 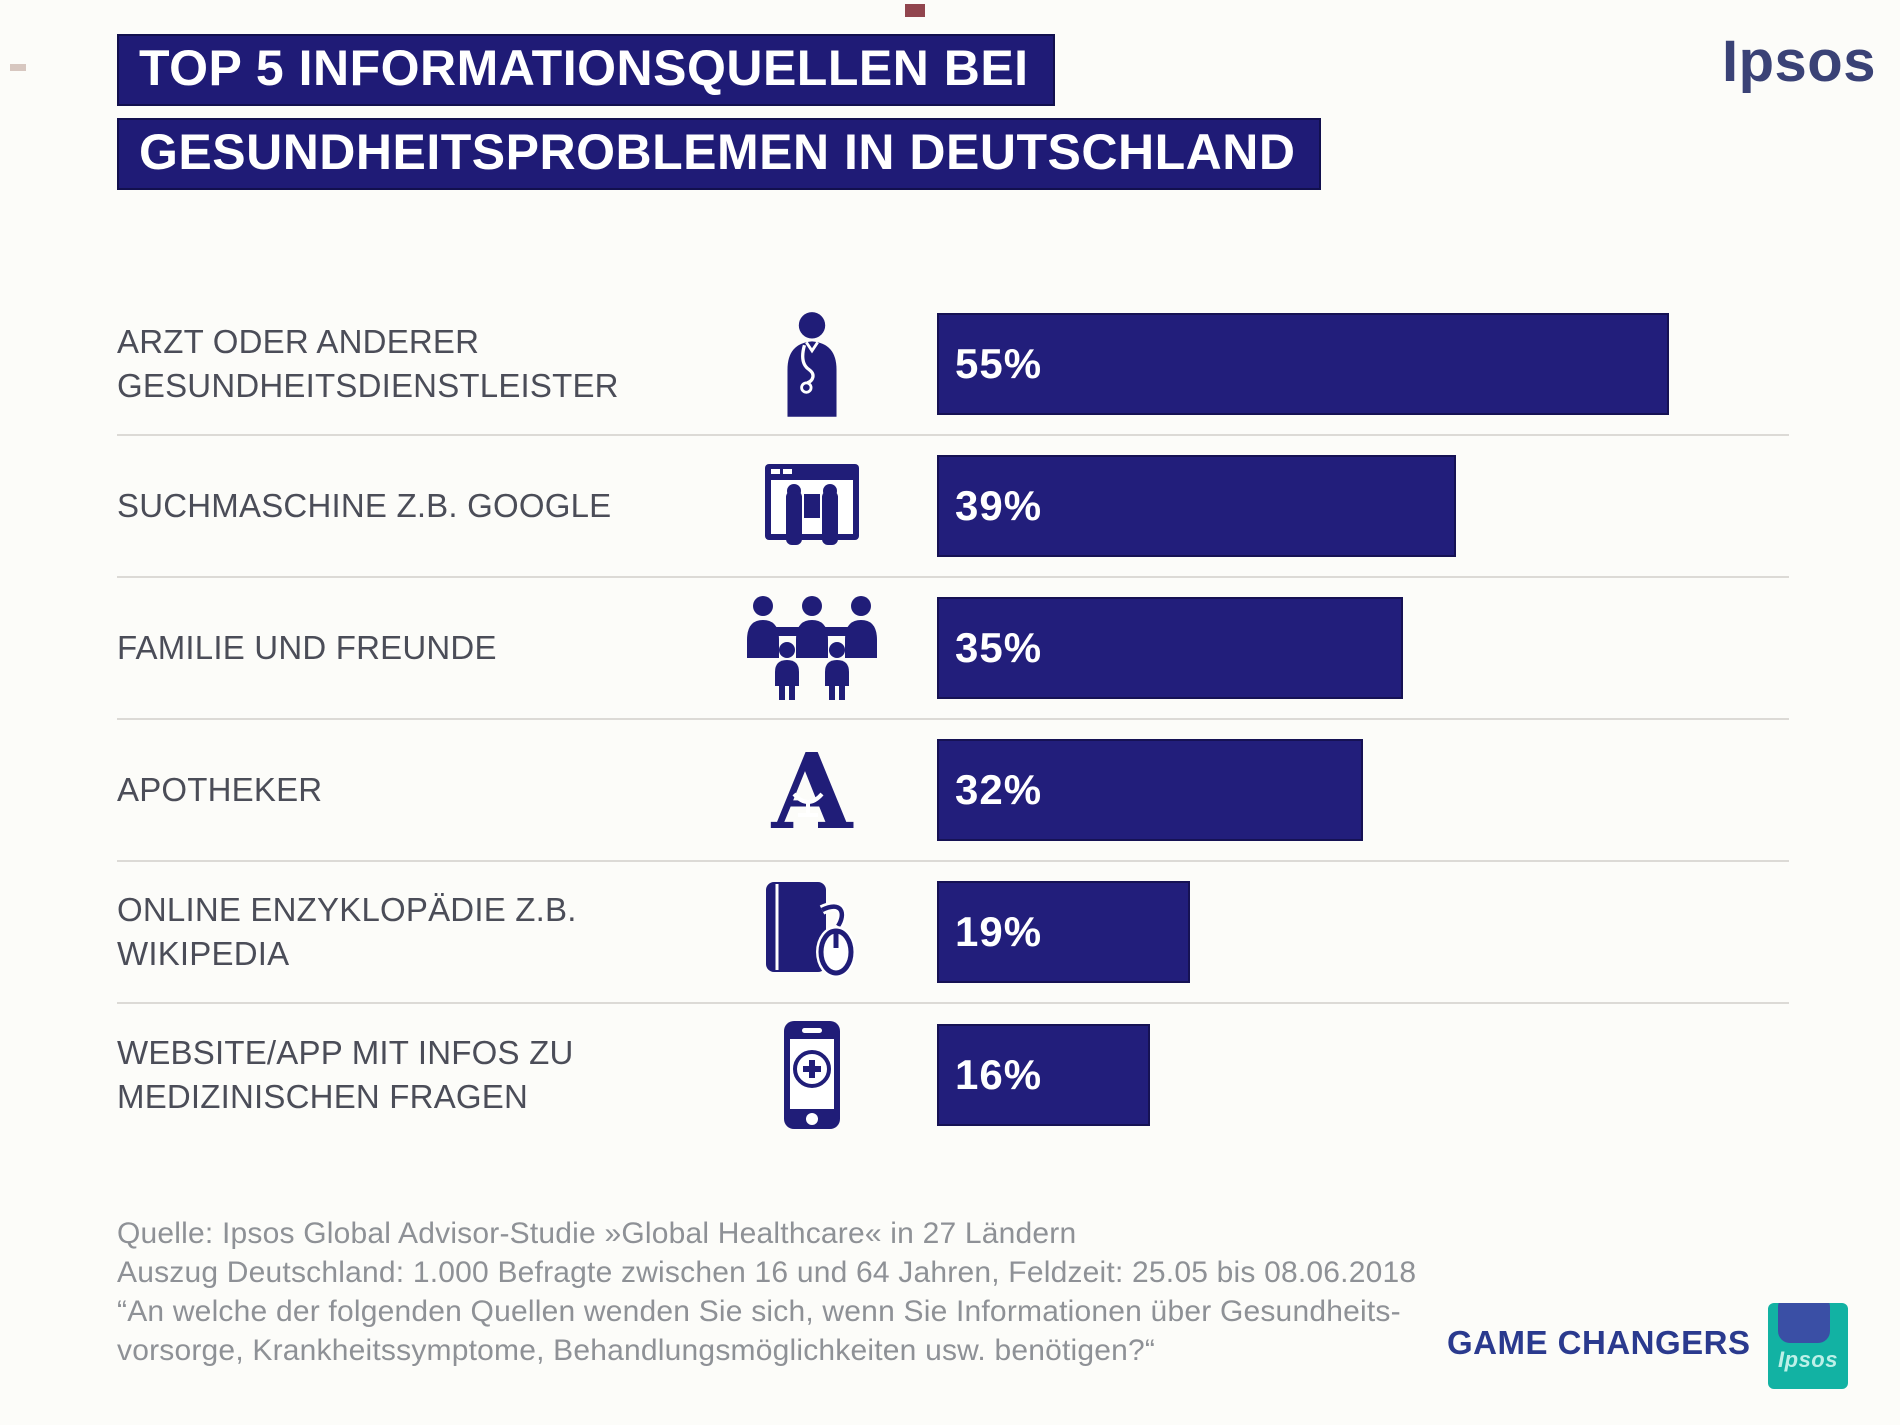 What do you see at coordinates (347, 931) in the screenshot?
I see `category-label: ONLINE ENZYKLOPÄDIE Z.B. WIKIPEDIA` at bounding box center [347, 931].